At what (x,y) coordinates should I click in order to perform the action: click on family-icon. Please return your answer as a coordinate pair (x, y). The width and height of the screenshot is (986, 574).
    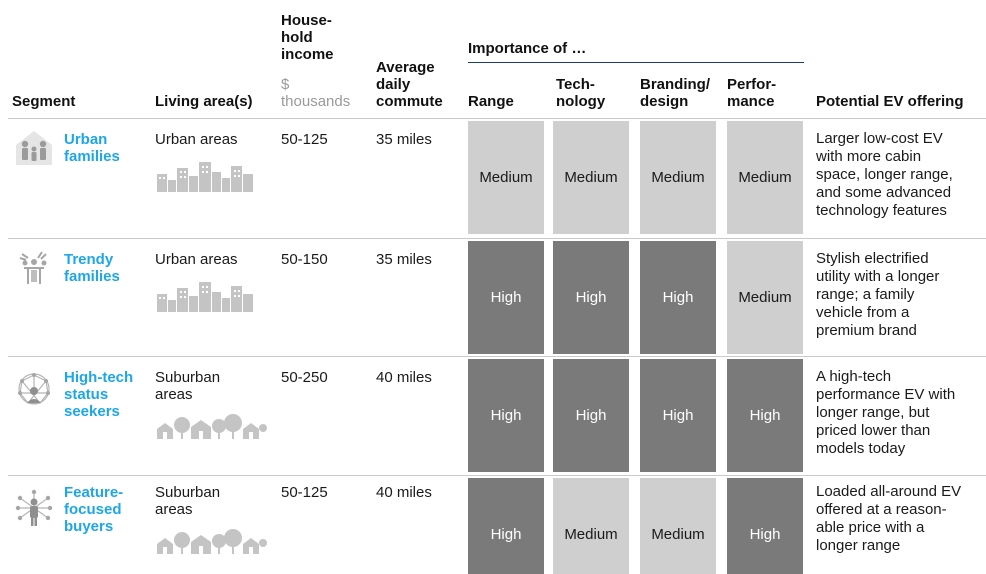
    Looking at the image, I should click on (34, 148).